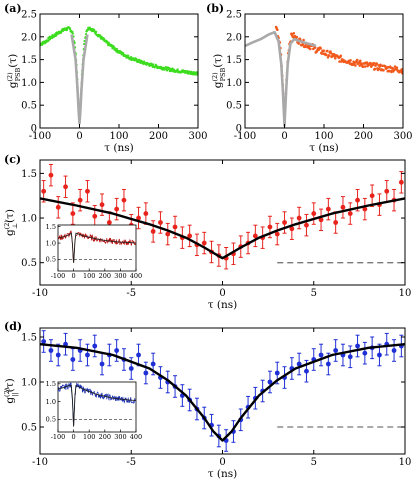 This screenshot has width=415, height=483. I want to click on x-tick-label: 300, so click(402, 136).